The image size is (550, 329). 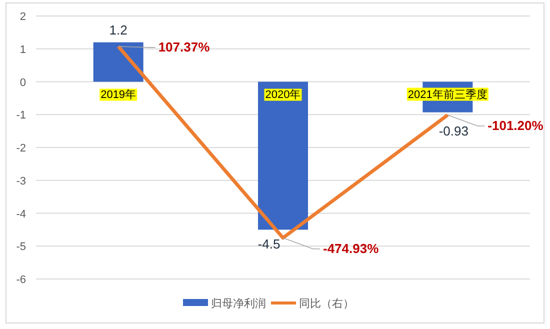 What do you see at coordinates (448, 94) in the screenshot?
I see `x-tick-label: 2021年前三季度` at bounding box center [448, 94].